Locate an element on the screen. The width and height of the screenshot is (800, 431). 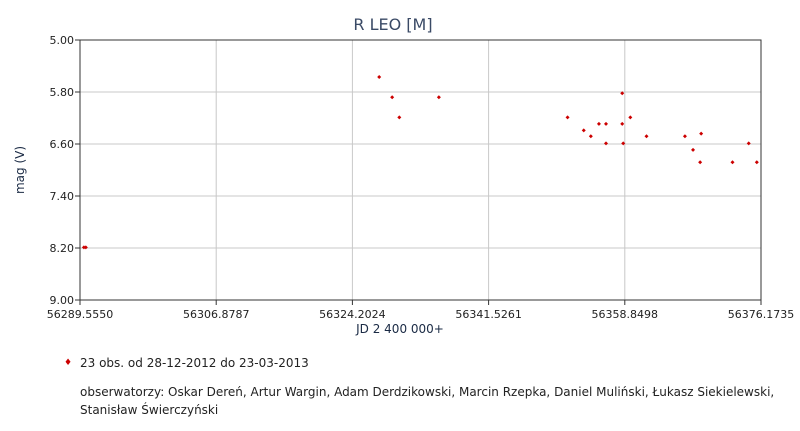
x-tick-label: 56306.8787 is located at coordinates (216, 314).